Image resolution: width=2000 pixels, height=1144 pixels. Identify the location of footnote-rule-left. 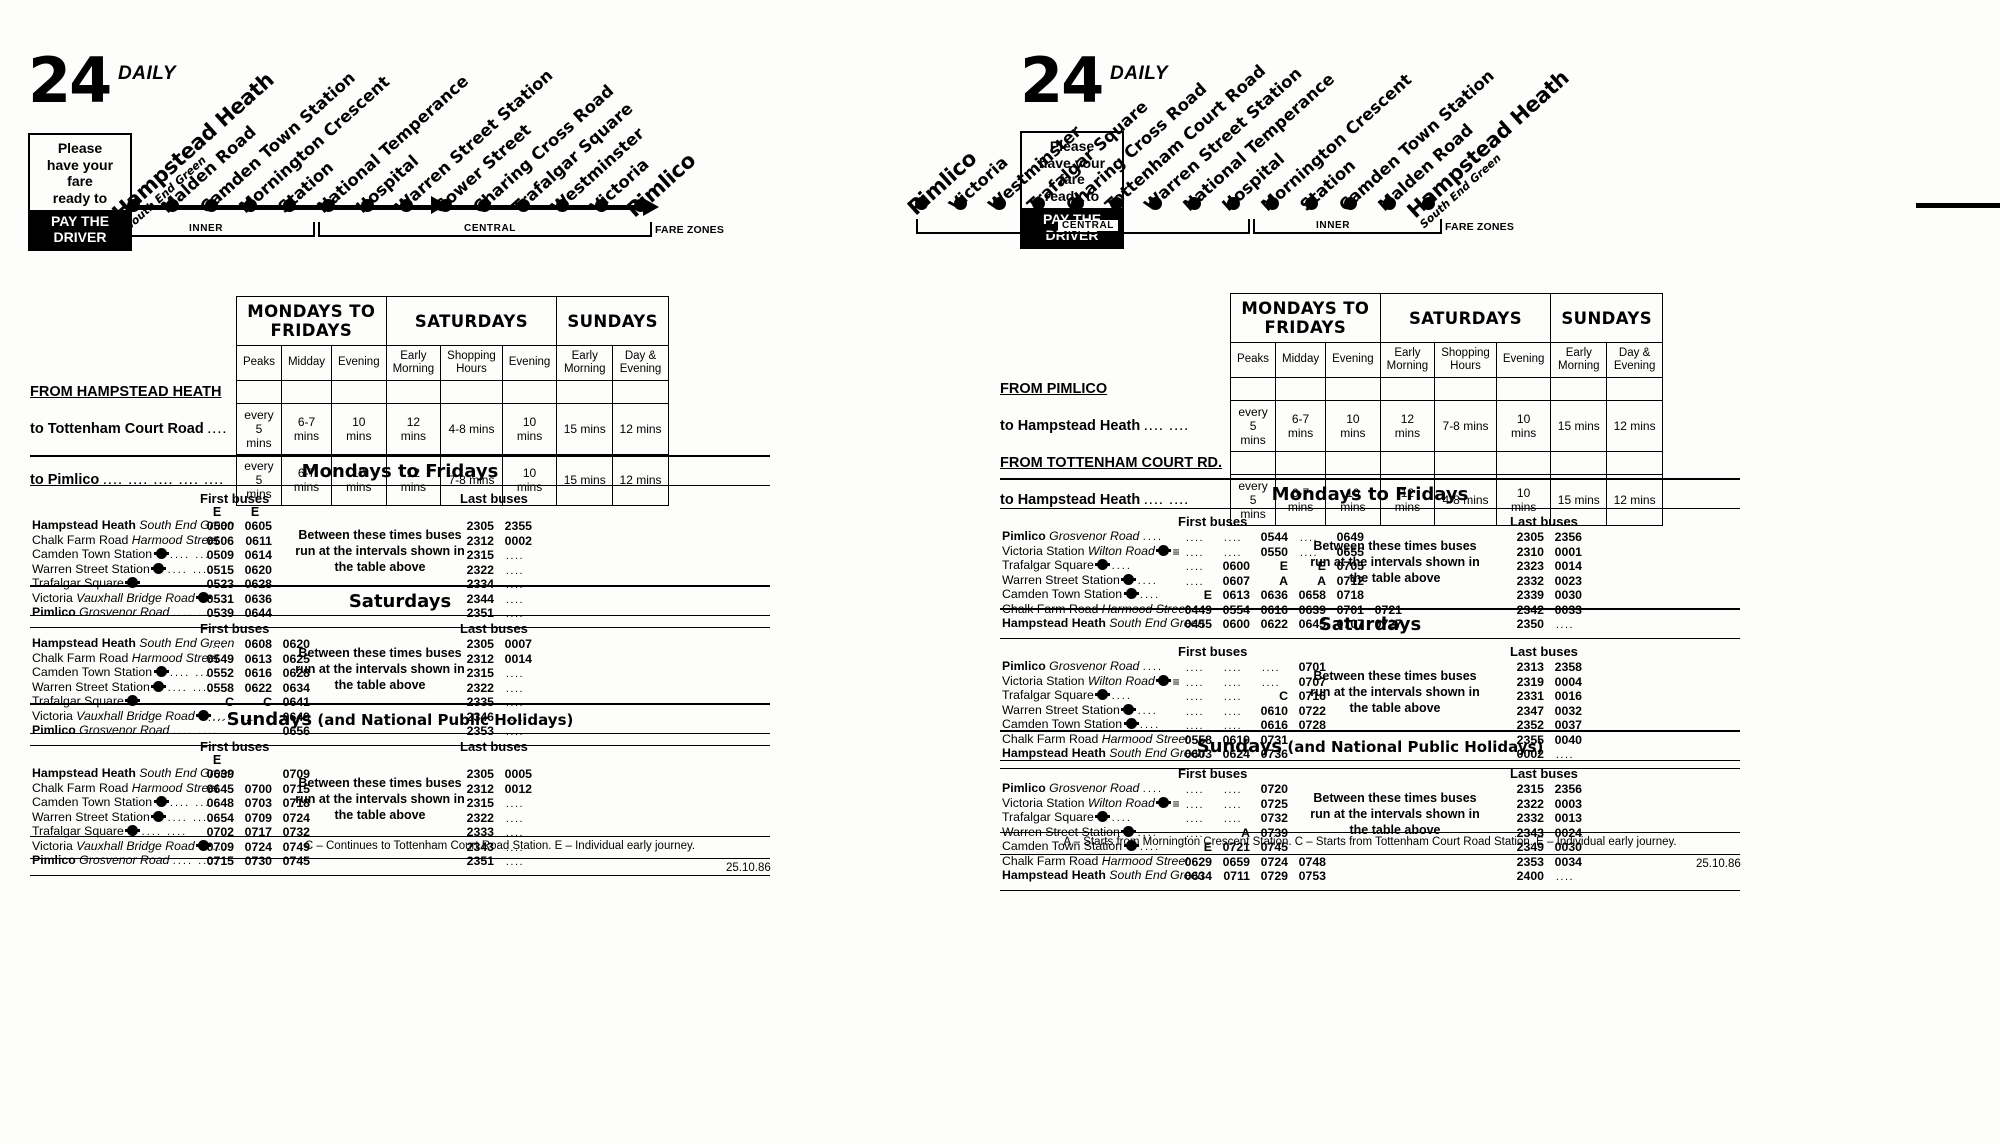
(400, 836).